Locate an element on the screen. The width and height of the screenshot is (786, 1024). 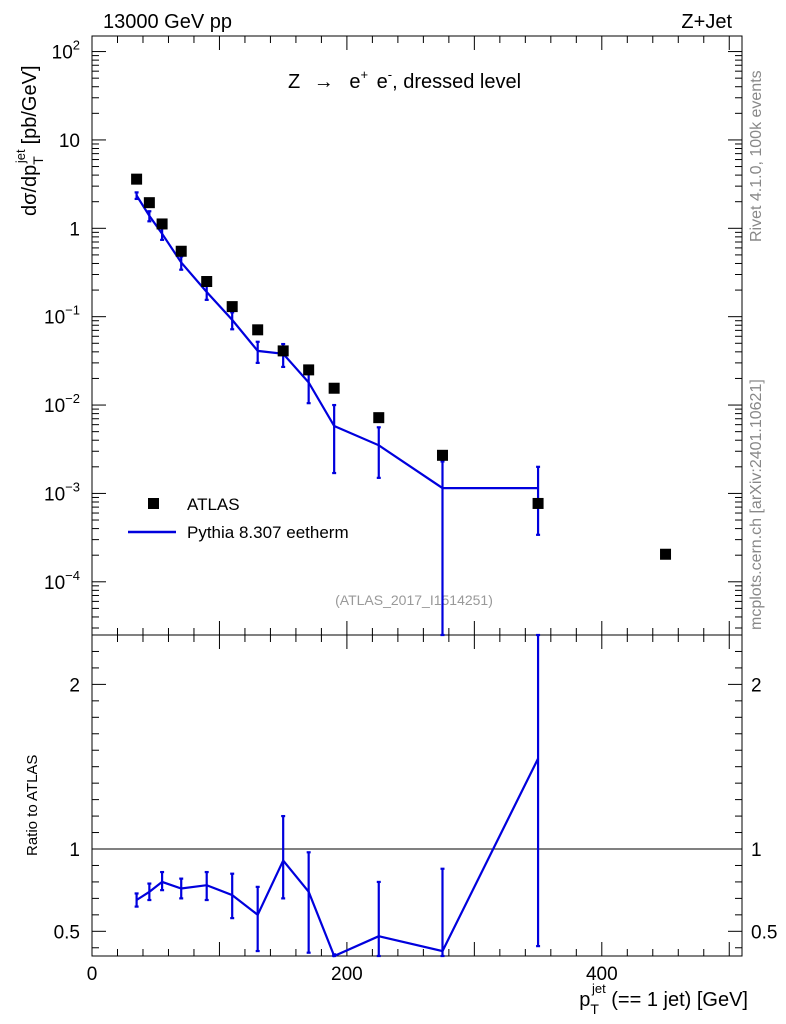
ratio-y-axis-label: Ratio to ATLAS is located at coordinates (32, 805).